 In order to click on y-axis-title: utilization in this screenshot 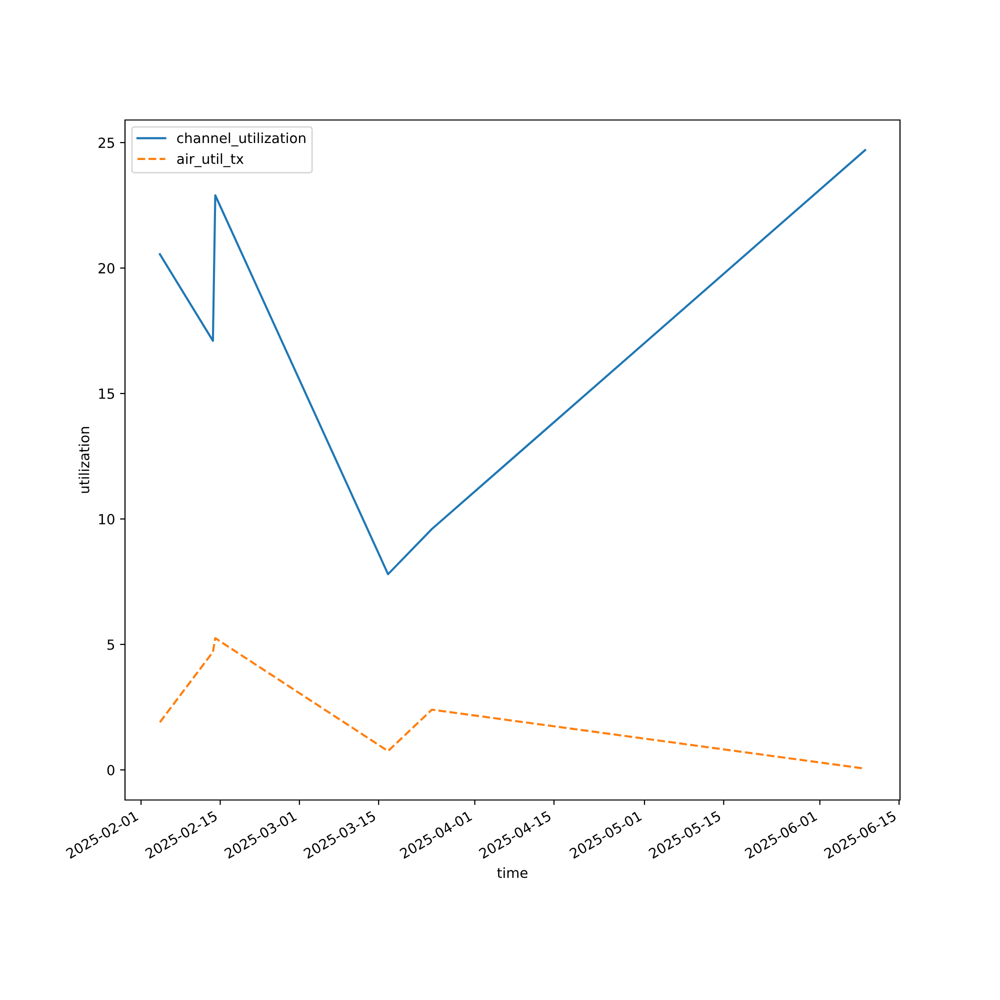, I will do `click(84, 460)`.